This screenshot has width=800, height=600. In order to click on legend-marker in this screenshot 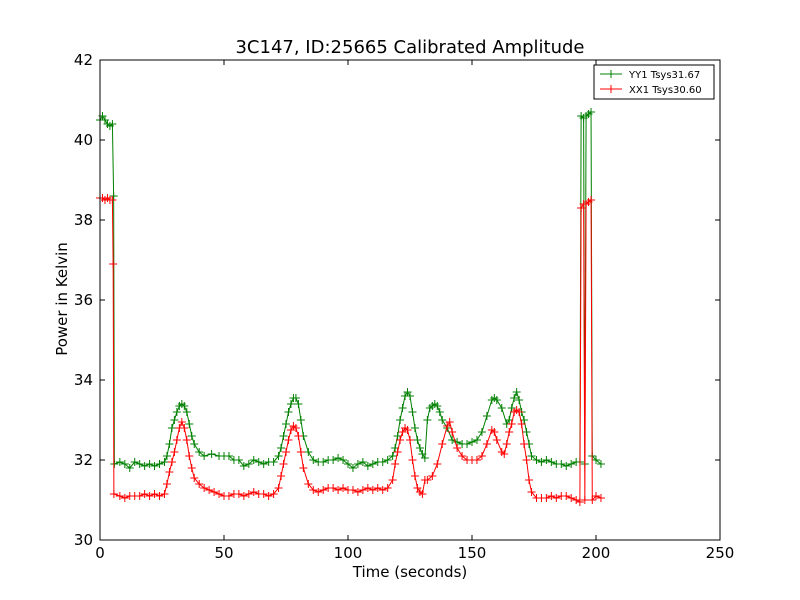, I will do `click(611, 89)`.